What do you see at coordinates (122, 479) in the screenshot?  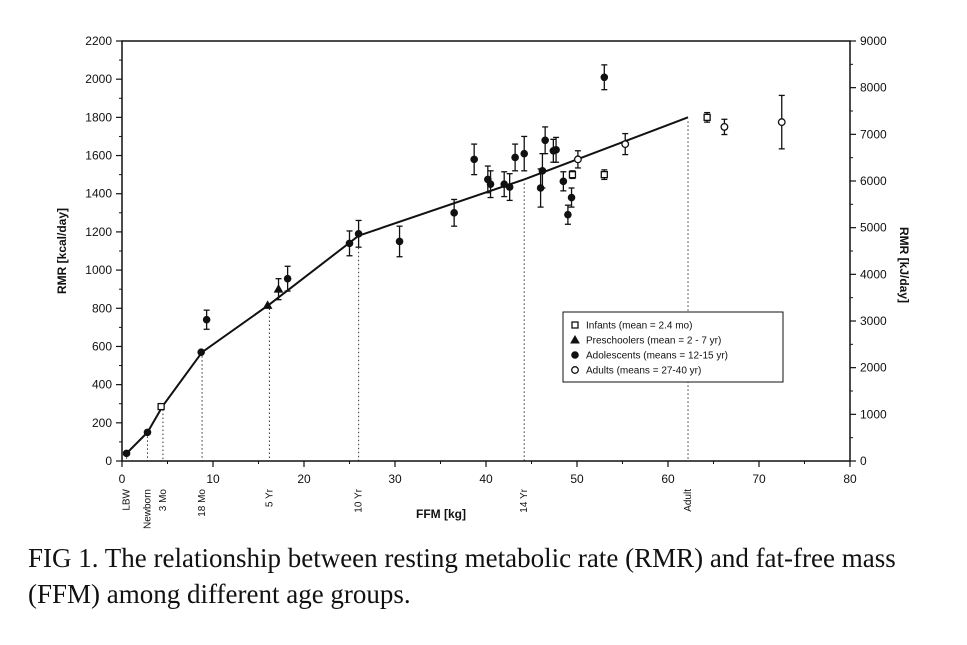 I see `x-tick-label: 0` at bounding box center [122, 479].